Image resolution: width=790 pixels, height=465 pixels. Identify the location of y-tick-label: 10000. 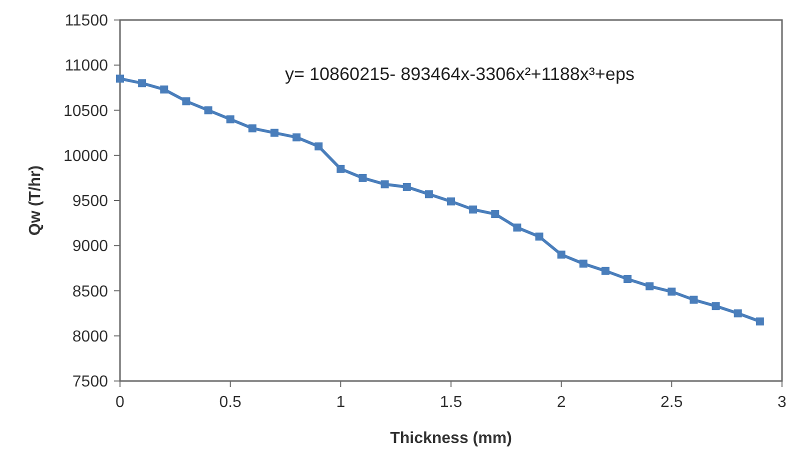
(86, 156).